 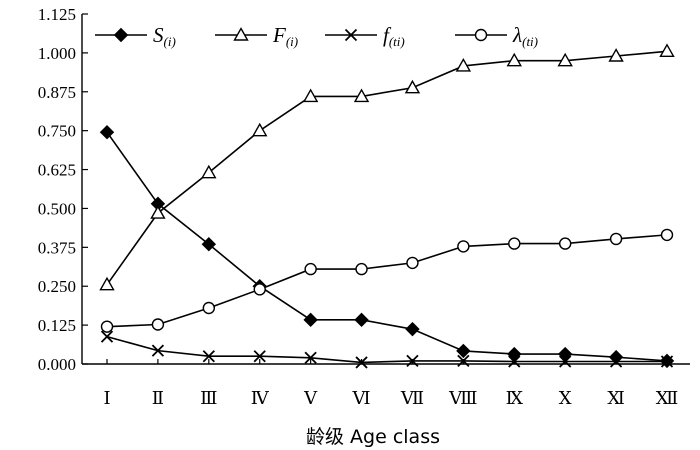 What do you see at coordinates (57, 53) in the screenshot?
I see `y-tick-label: 1.000` at bounding box center [57, 53].